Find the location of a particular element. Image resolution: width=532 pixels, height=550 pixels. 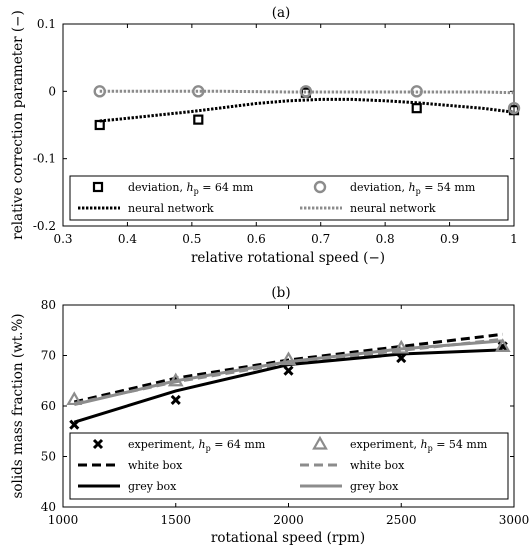

legend-label: deviation, hp = 54 mm is located at coordinates (413, 188).